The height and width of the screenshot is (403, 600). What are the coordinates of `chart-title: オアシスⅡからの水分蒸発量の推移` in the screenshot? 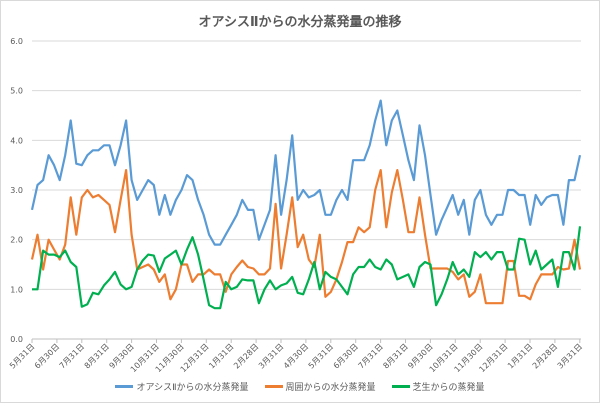 It's located at (300, 22).